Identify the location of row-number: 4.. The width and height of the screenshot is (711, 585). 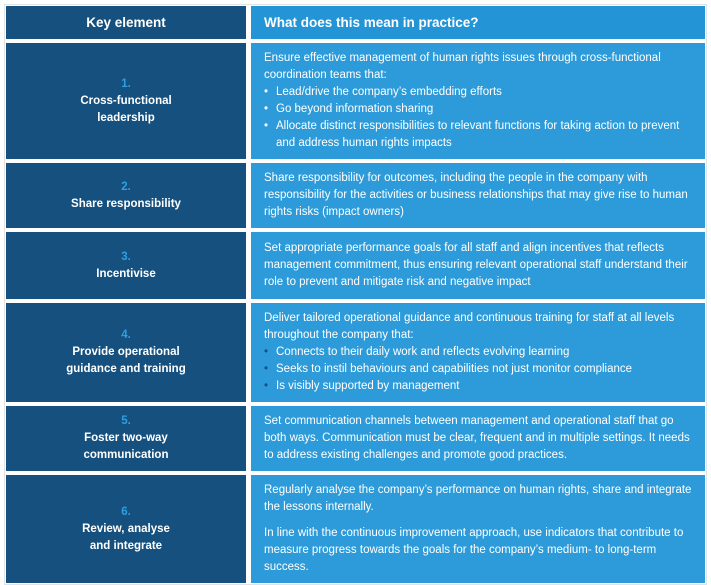
(126, 335).